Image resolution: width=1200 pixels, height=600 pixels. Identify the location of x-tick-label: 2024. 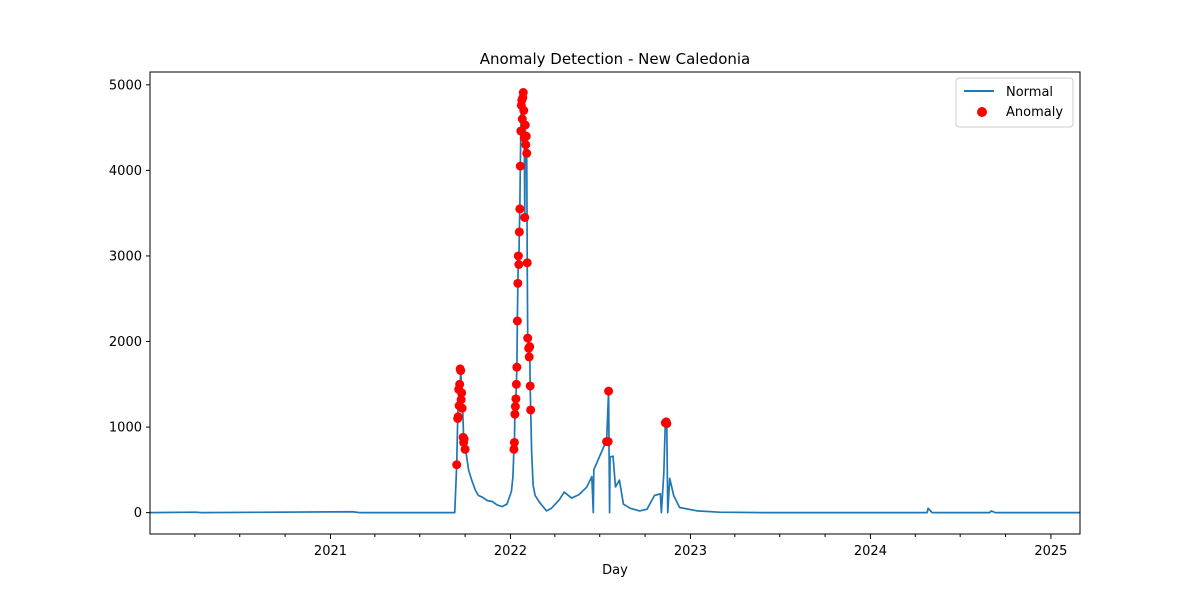
(870, 551).